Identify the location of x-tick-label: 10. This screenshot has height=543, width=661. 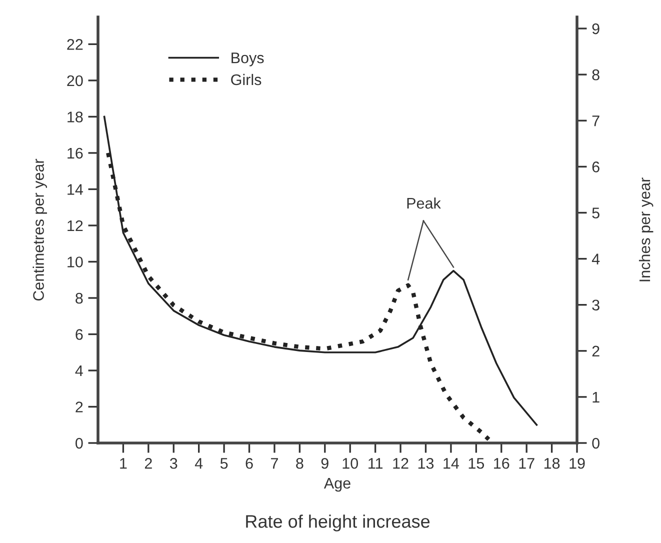
(350, 463).